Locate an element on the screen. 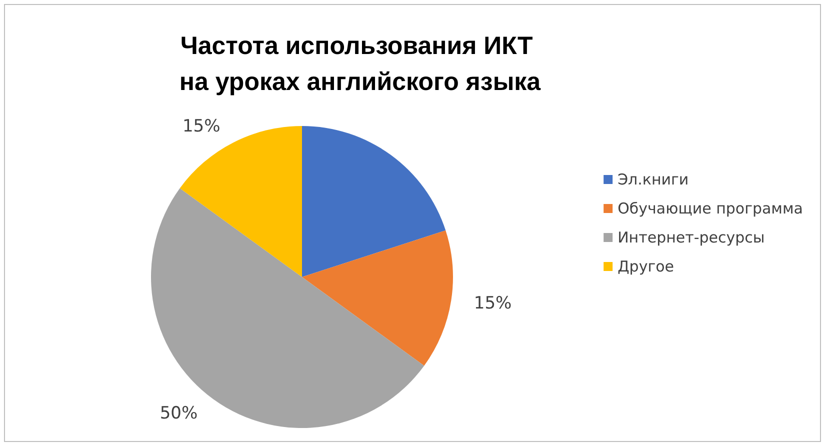  legend-label: Эл.книги is located at coordinates (653, 179).